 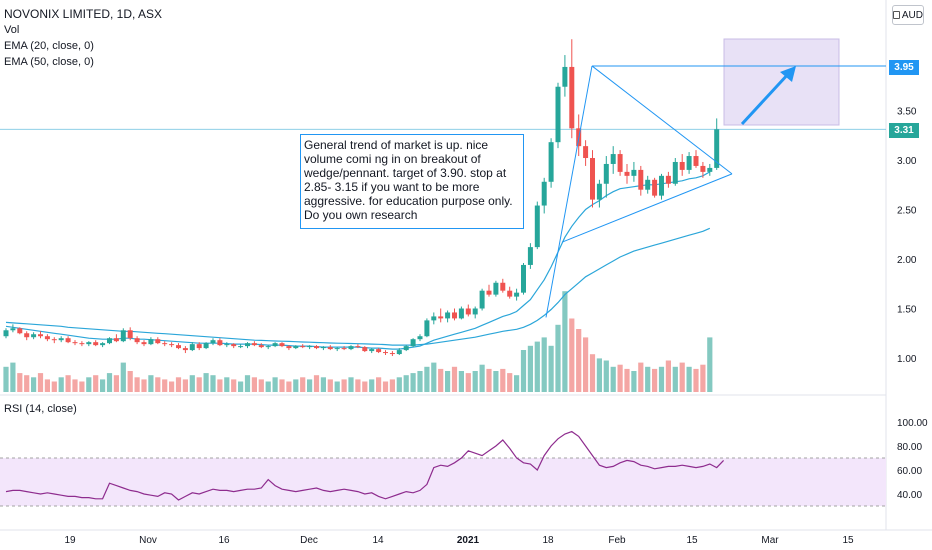 What do you see at coordinates (617, 540) in the screenshot?
I see `time-tick-label: Feb` at bounding box center [617, 540].